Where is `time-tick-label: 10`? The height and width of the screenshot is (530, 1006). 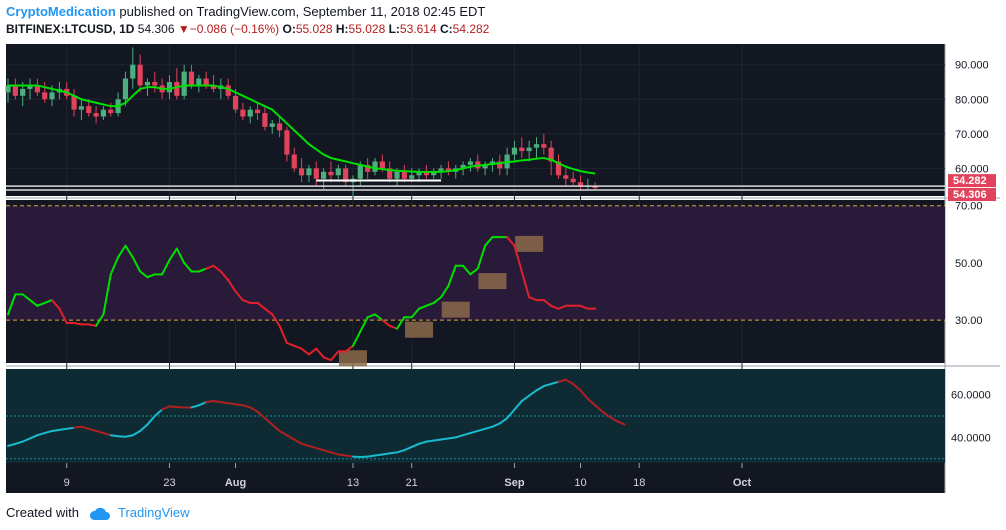 time-tick-label: 10 is located at coordinates (580, 483).